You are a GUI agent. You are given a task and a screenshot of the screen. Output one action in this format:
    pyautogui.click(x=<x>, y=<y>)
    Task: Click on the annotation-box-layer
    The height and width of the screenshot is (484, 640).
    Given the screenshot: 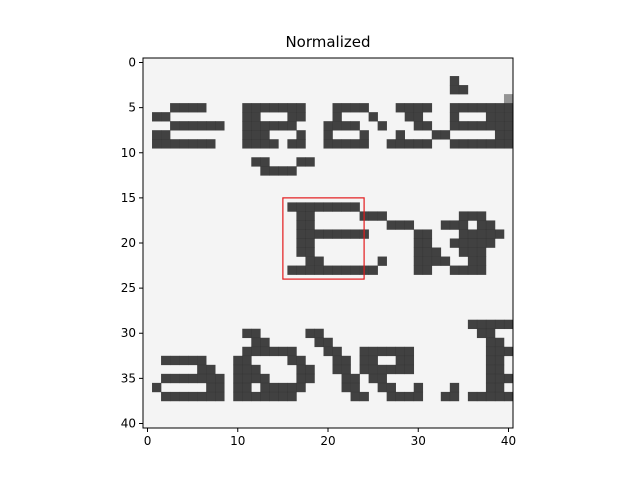 What is the action you would take?
    pyautogui.click(x=323, y=238)
    